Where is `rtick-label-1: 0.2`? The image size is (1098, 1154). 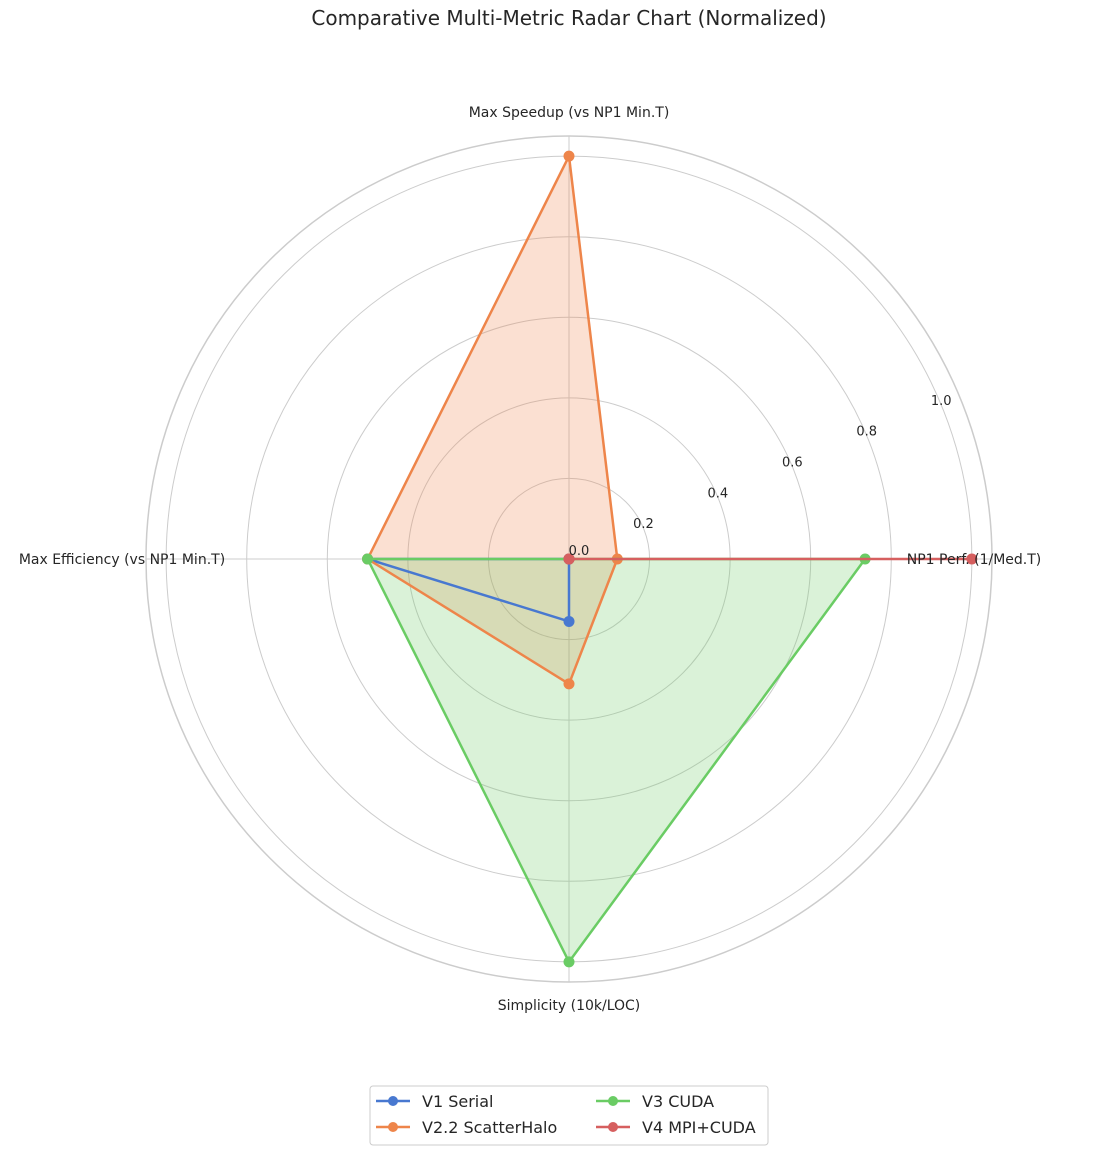
rtick-label-1: 0.2 is located at coordinates (643, 524).